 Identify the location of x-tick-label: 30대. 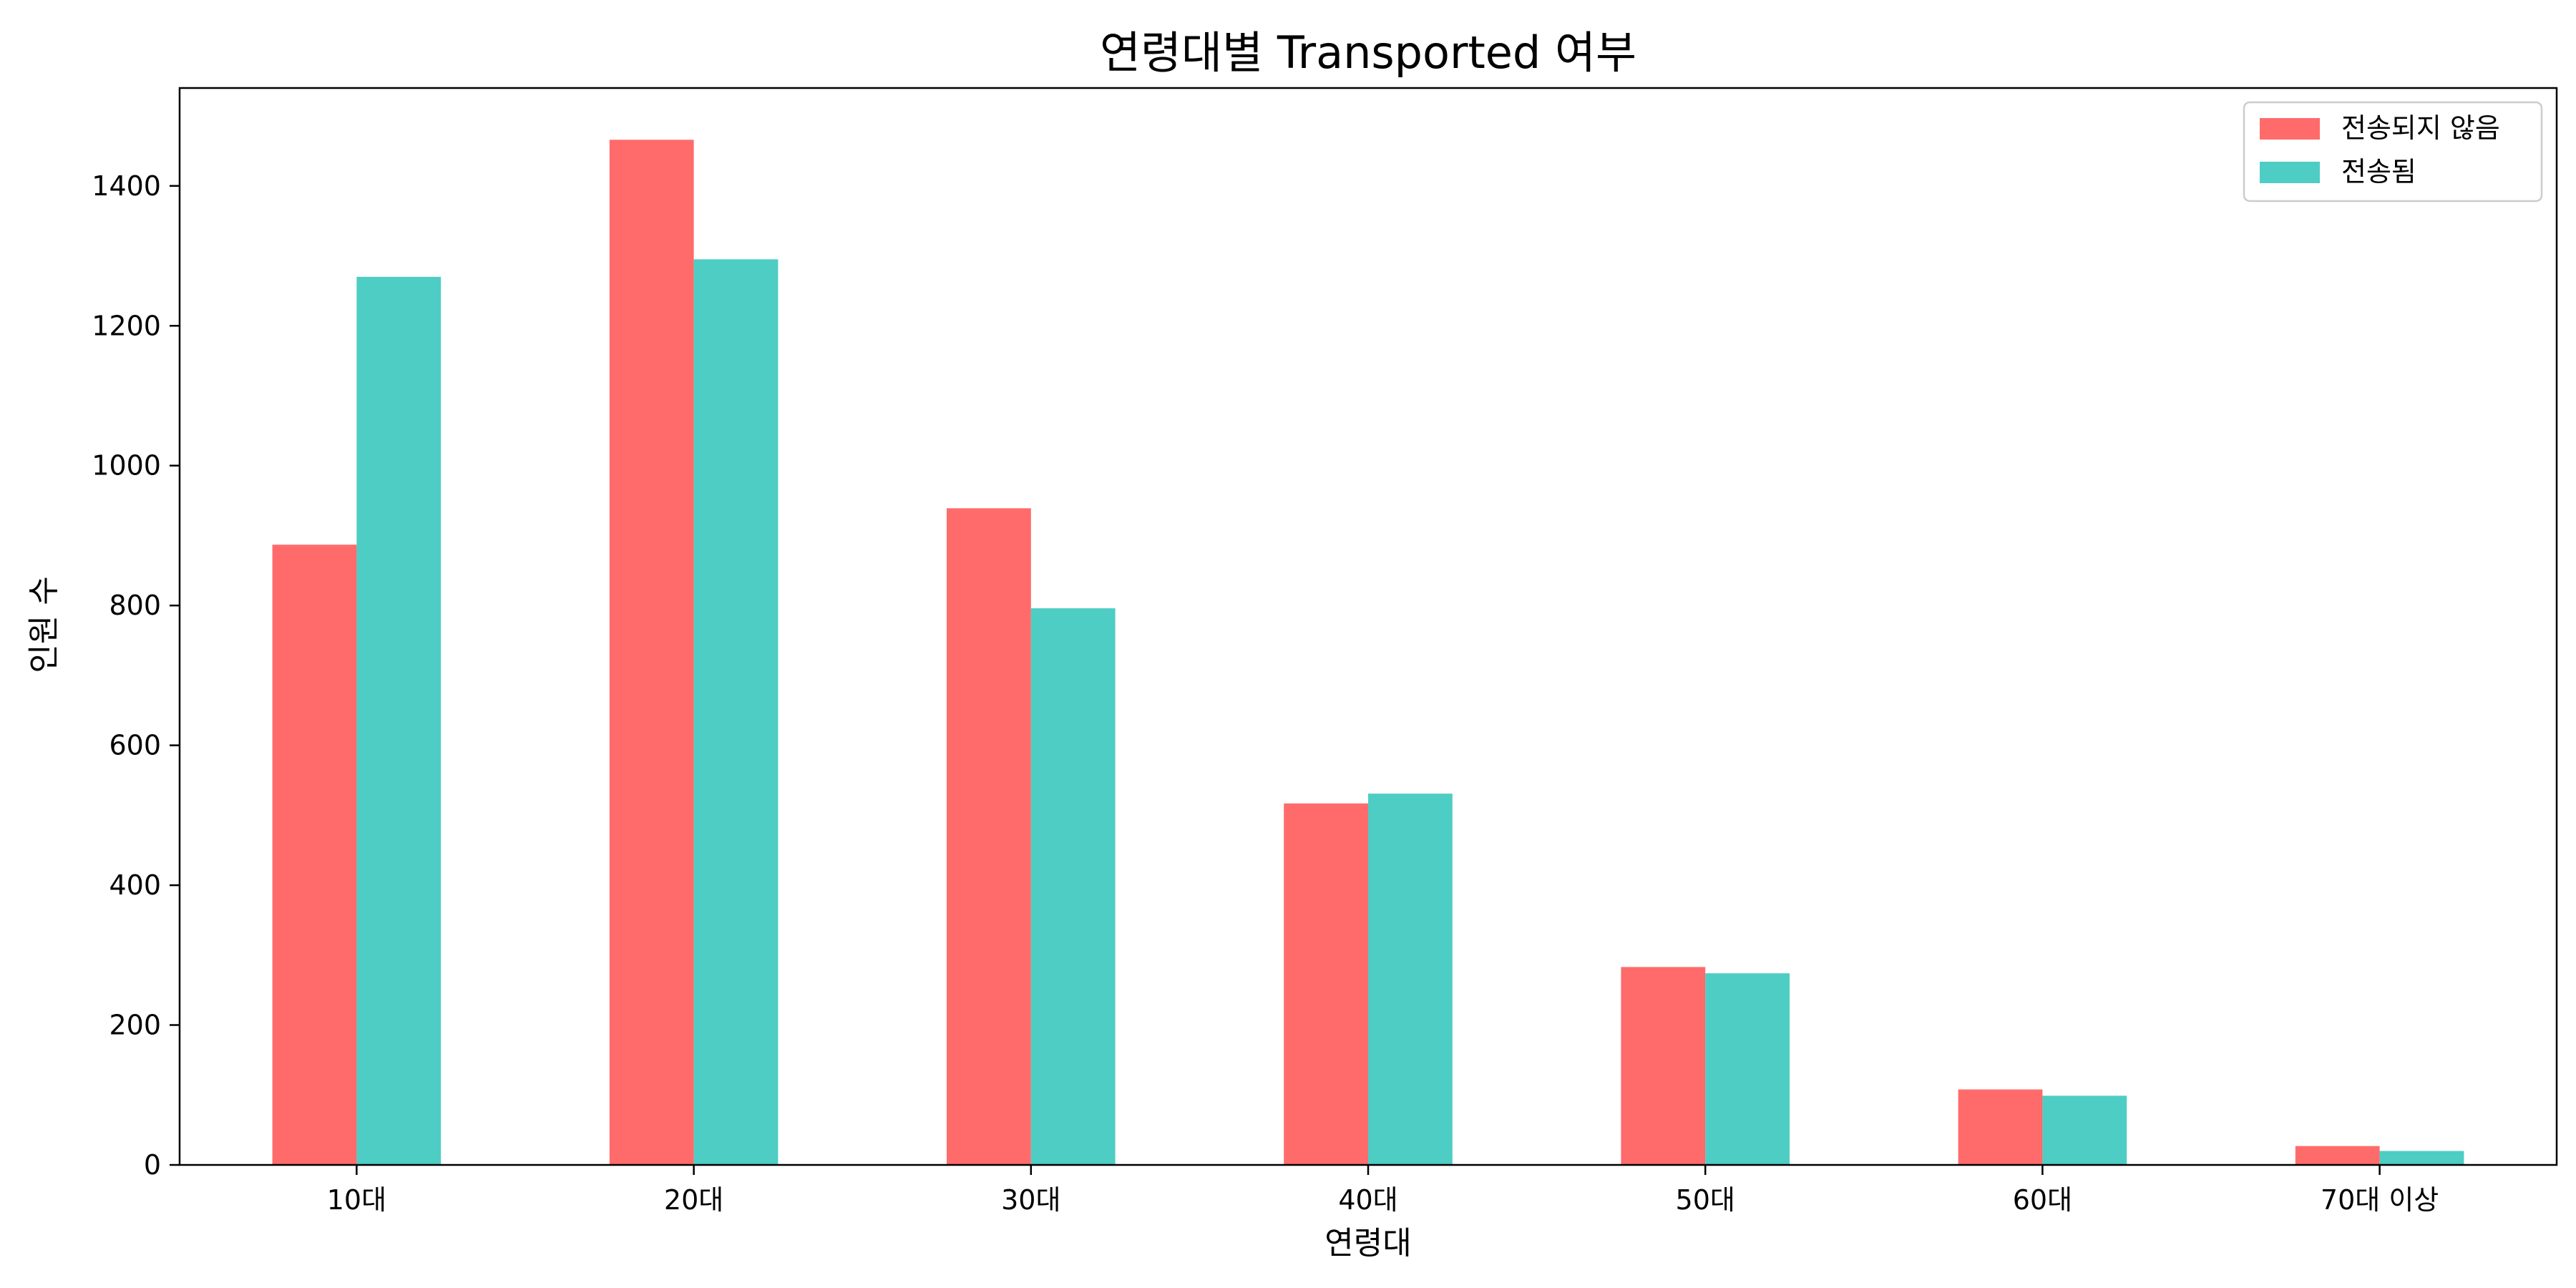
(1030, 1200).